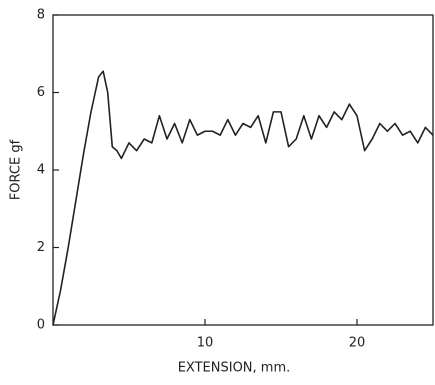  Describe the element at coordinates (41, 325) in the screenshot. I see `y-tick-label: 0` at that location.